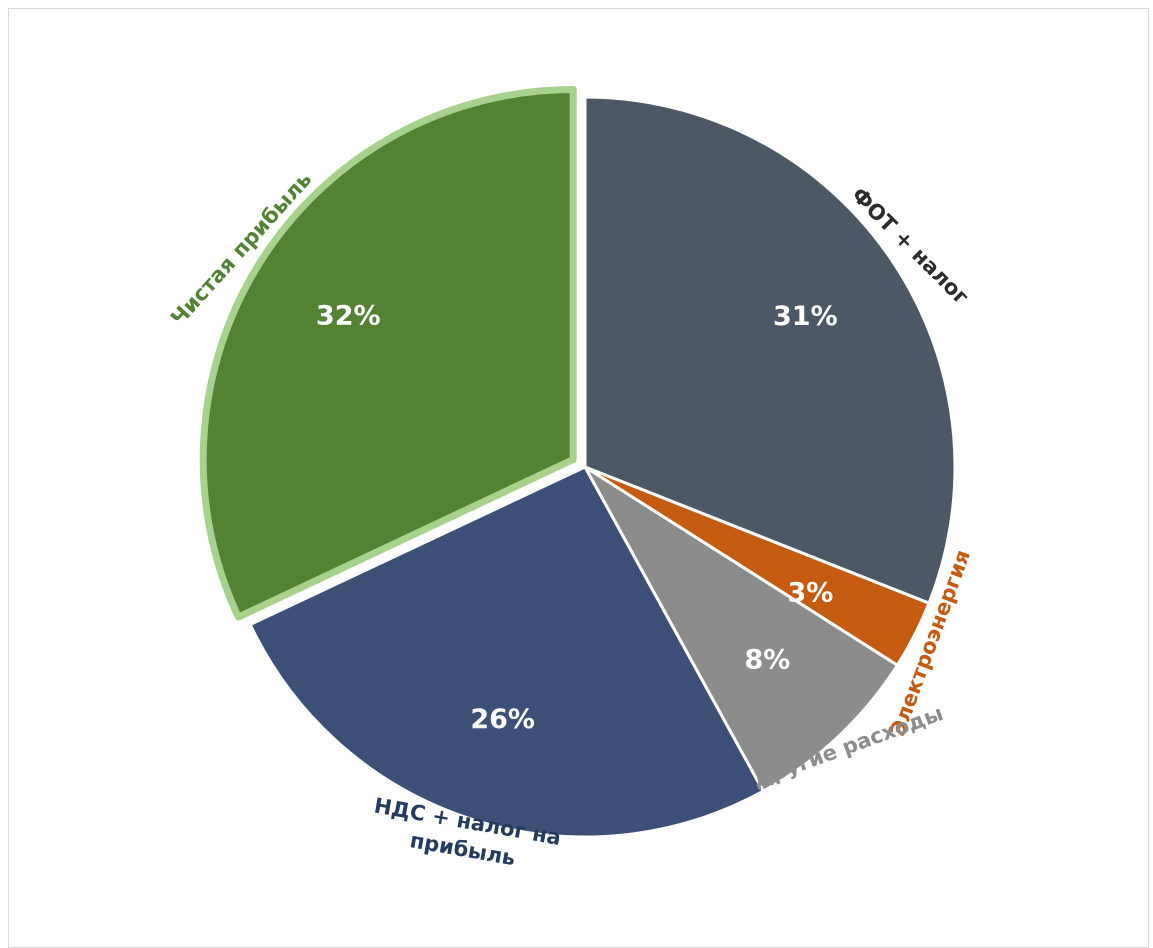 Image resolution: width=1153 pixels, height=948 pixels. I want to click on percent-label-электроэнергия: 3%, so click(810, 592).